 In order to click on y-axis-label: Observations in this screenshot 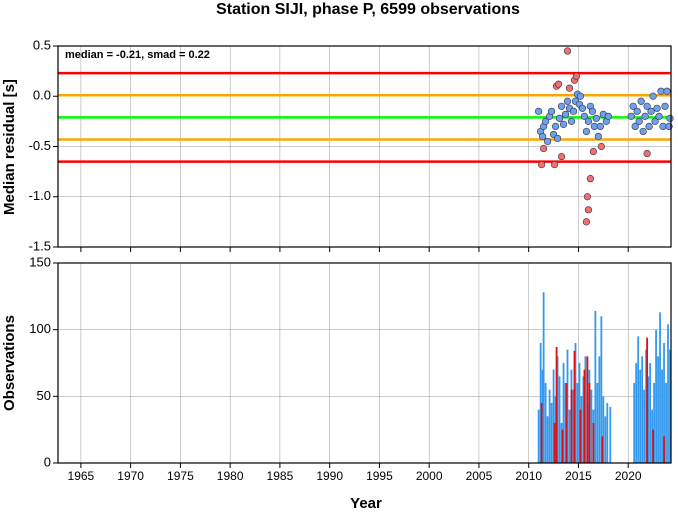, I will do `click(9, 363)`.